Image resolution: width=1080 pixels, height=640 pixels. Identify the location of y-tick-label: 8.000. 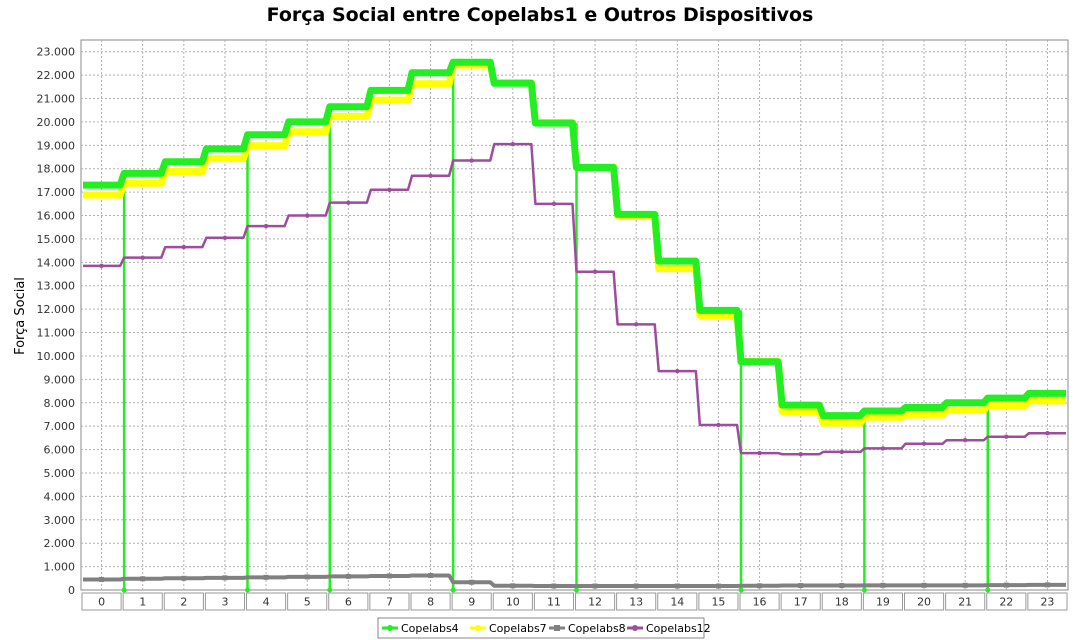
(60, 403).